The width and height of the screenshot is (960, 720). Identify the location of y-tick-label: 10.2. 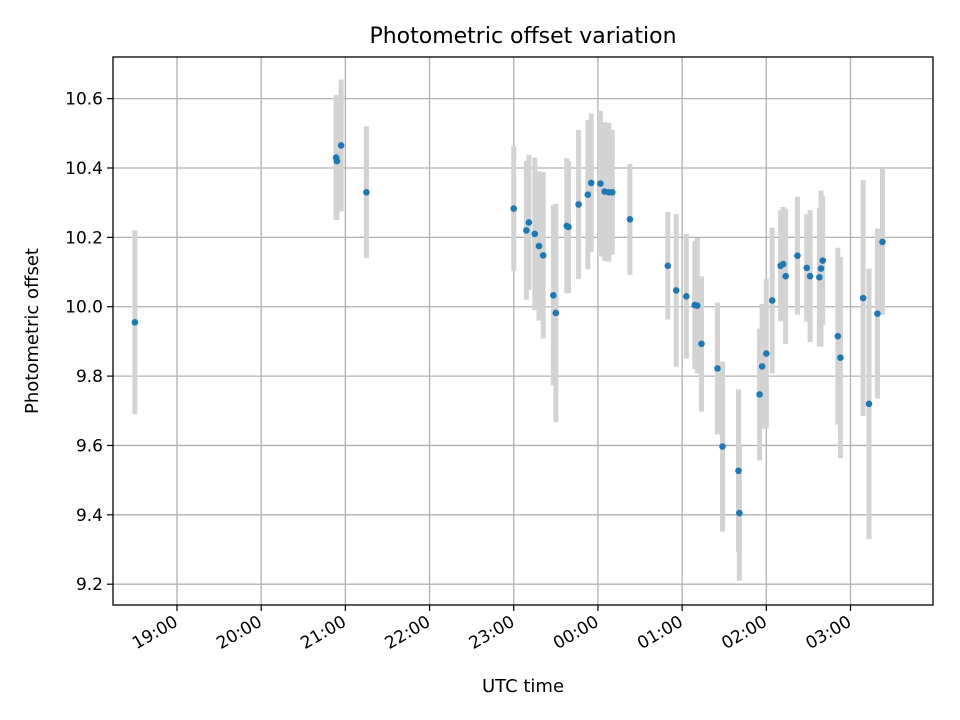
(84, 238).